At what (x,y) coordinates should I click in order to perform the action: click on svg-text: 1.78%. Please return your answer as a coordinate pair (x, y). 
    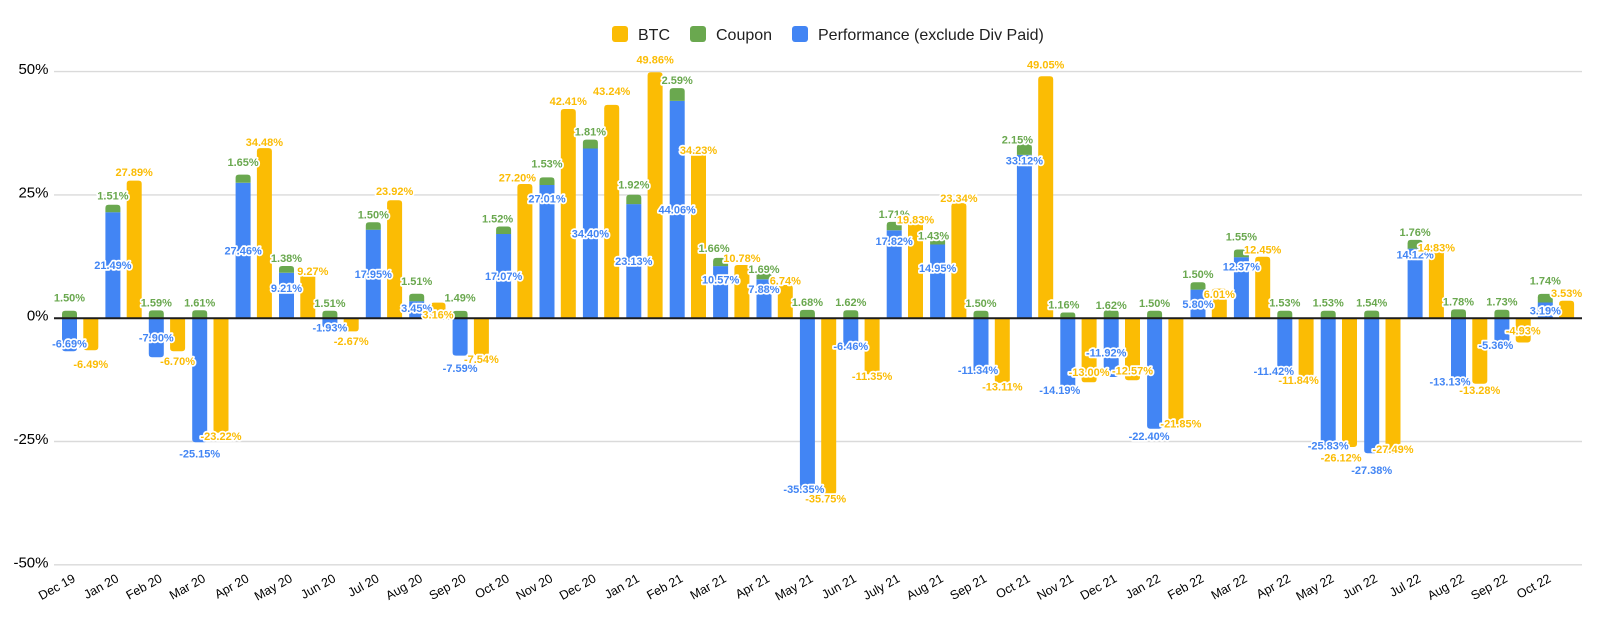
    Looking at the image, I should click on (1458, 302).